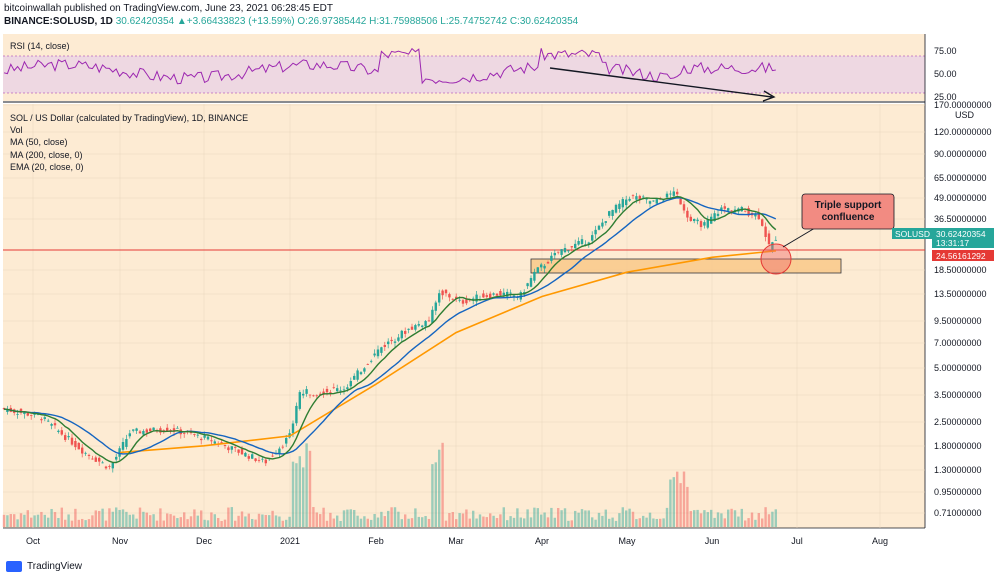 The height and width of the screenshot is (579, 1000). Describe the element at coordinates (46, 154) in the screenshot. I see `legend-ma200: MA (200, close, 0)` at that location.